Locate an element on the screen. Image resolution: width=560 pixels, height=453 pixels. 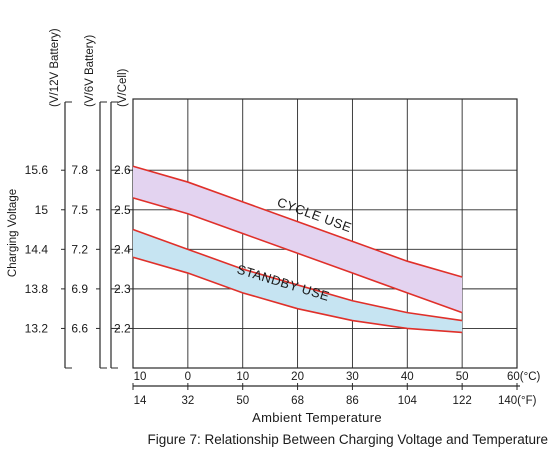
y-axis-header-12v: (V/12V Battery) is located at coordinates (55, 67).